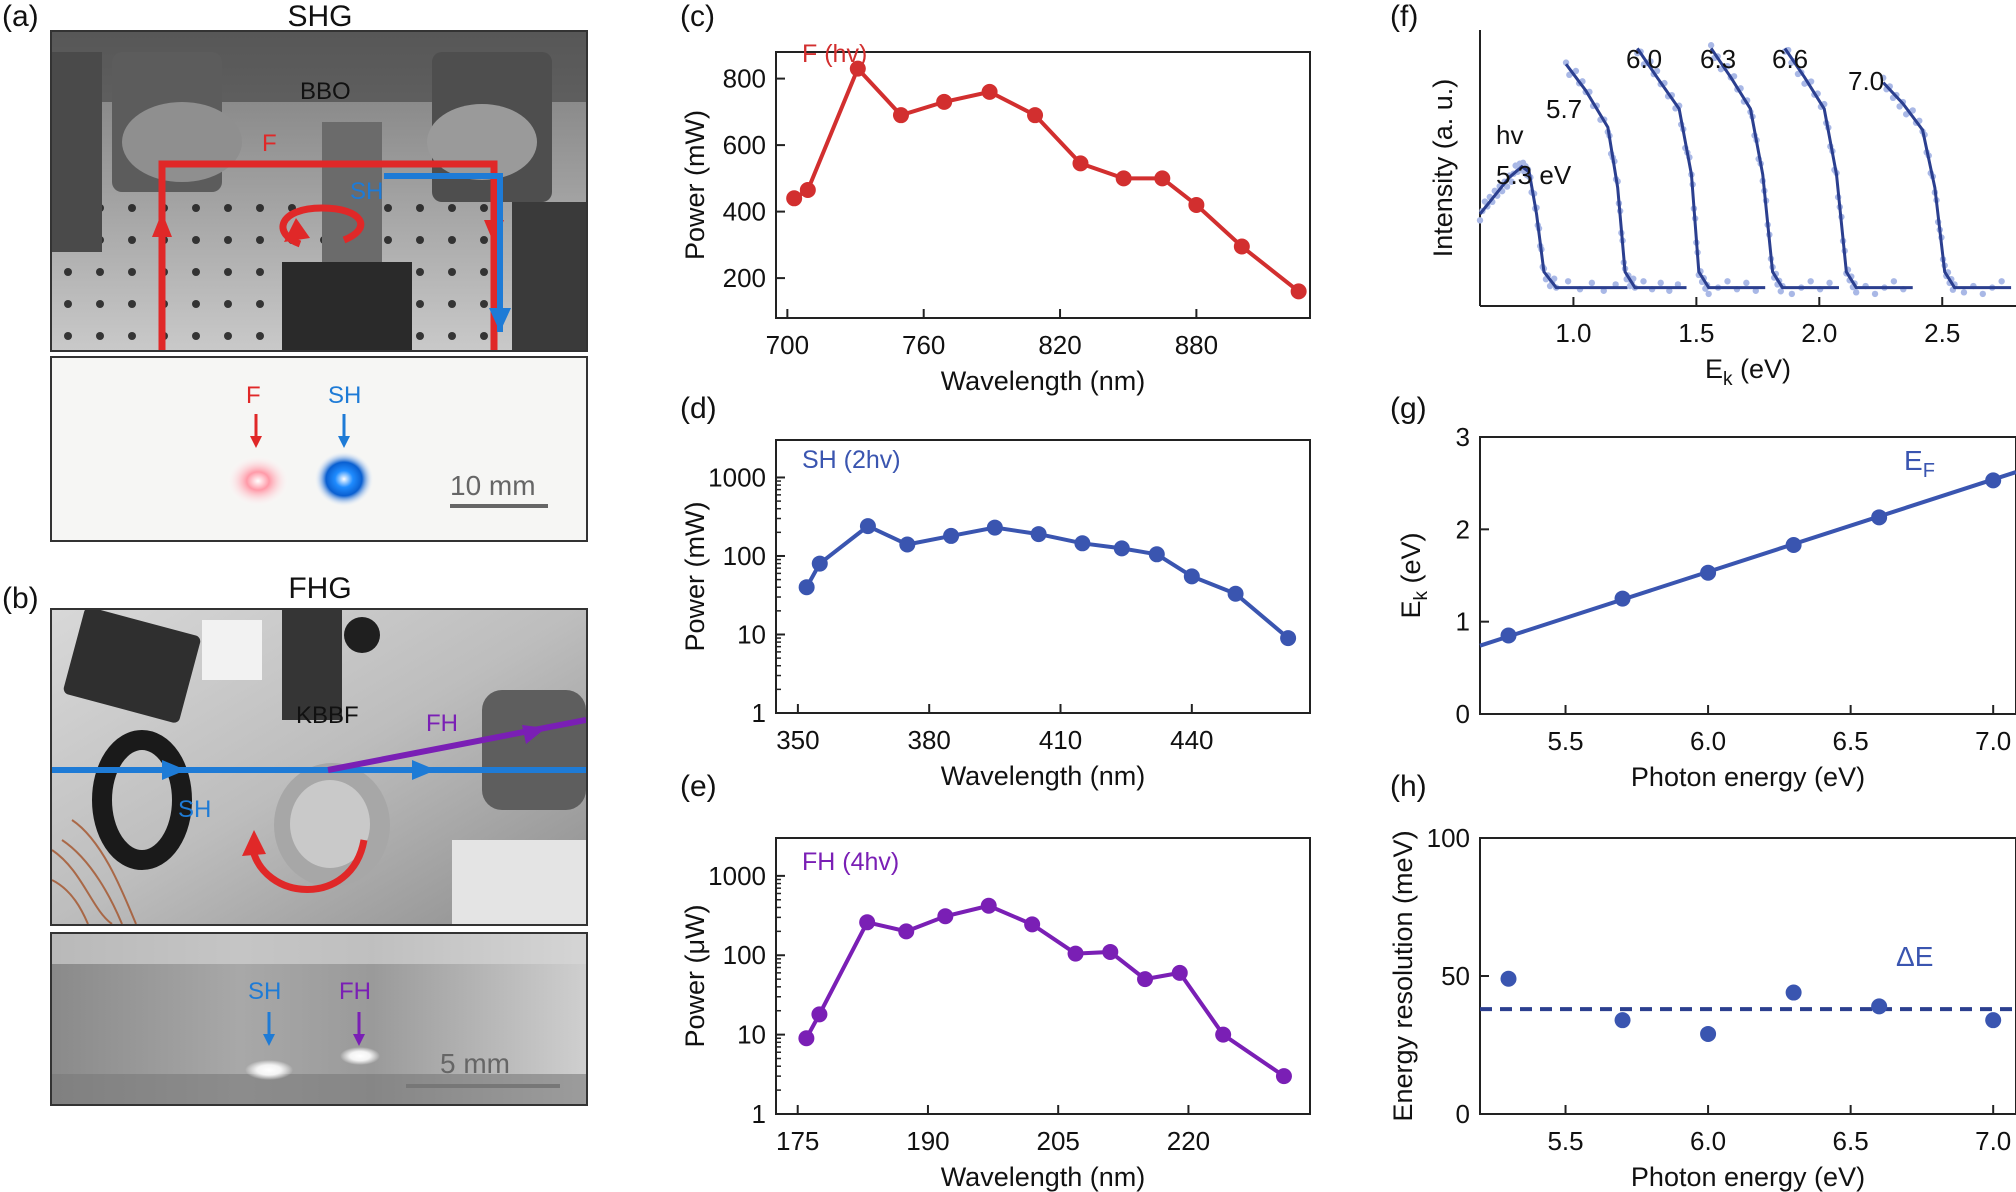  Describe the element at coordinates (1644, 59) in the screenshot. I see `chart-f-annotation: 6.0` at that location.